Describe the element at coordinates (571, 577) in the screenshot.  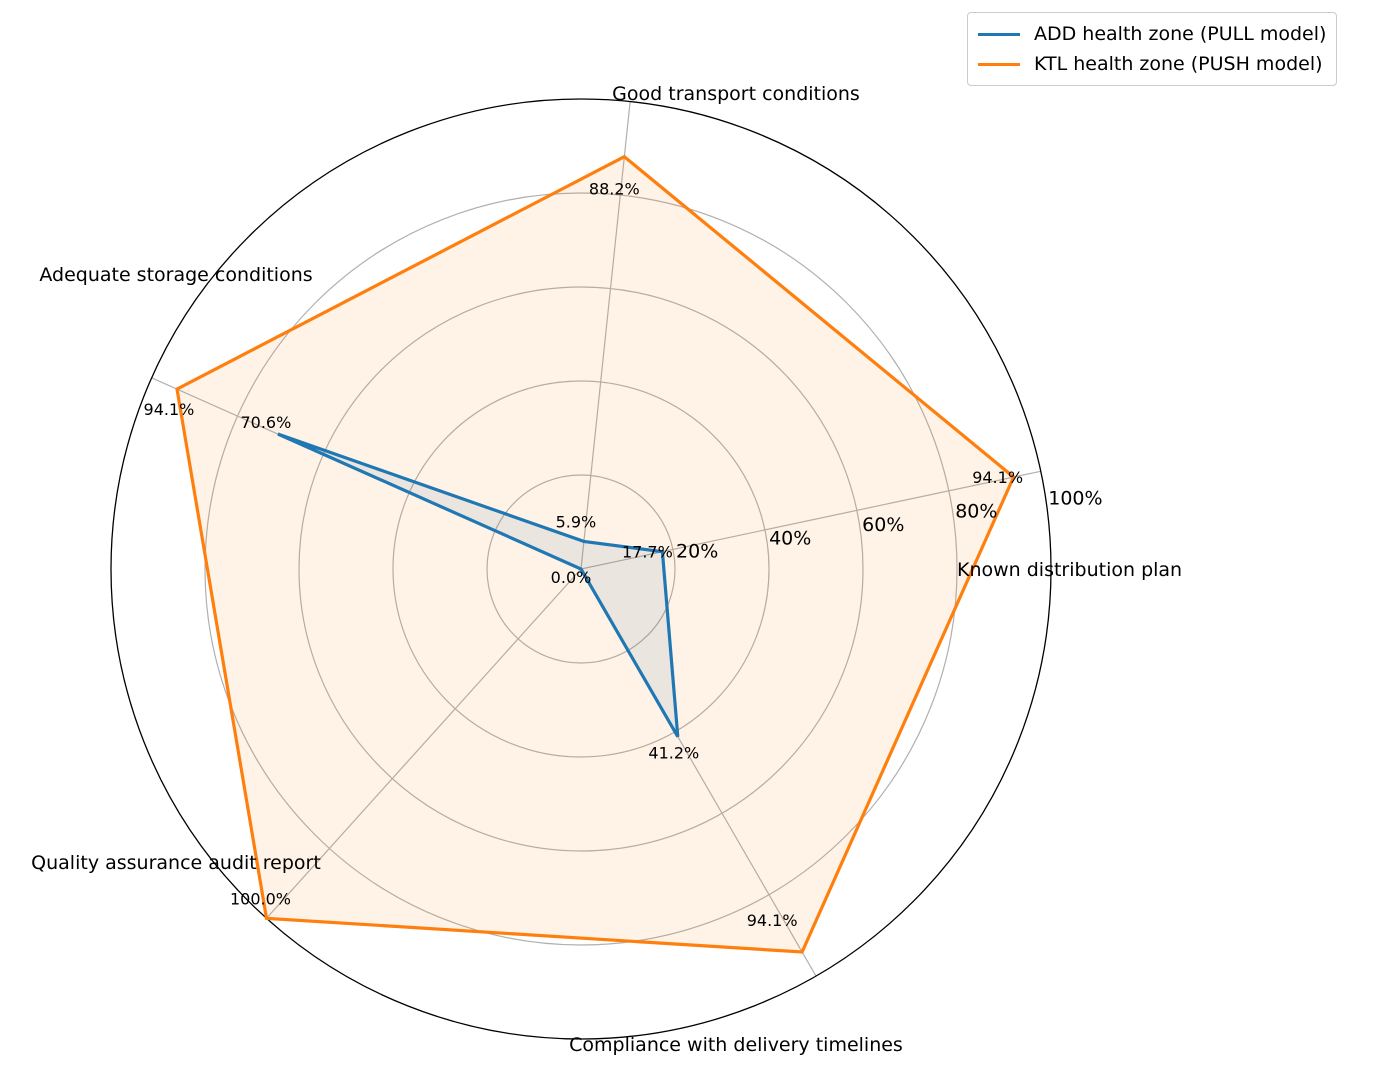
I see `value-label-0-3: 0.0%` at that location.